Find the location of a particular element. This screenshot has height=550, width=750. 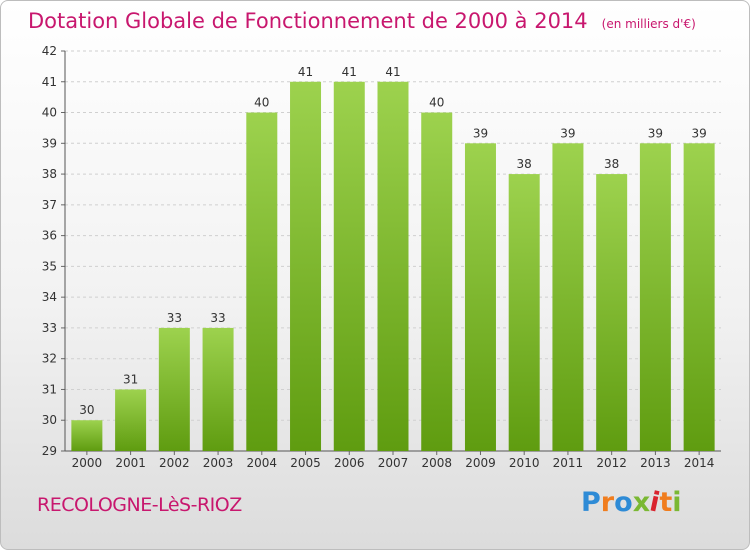

chart-subtitle: (en milliers d'€) is located at coordinates (648, 24).